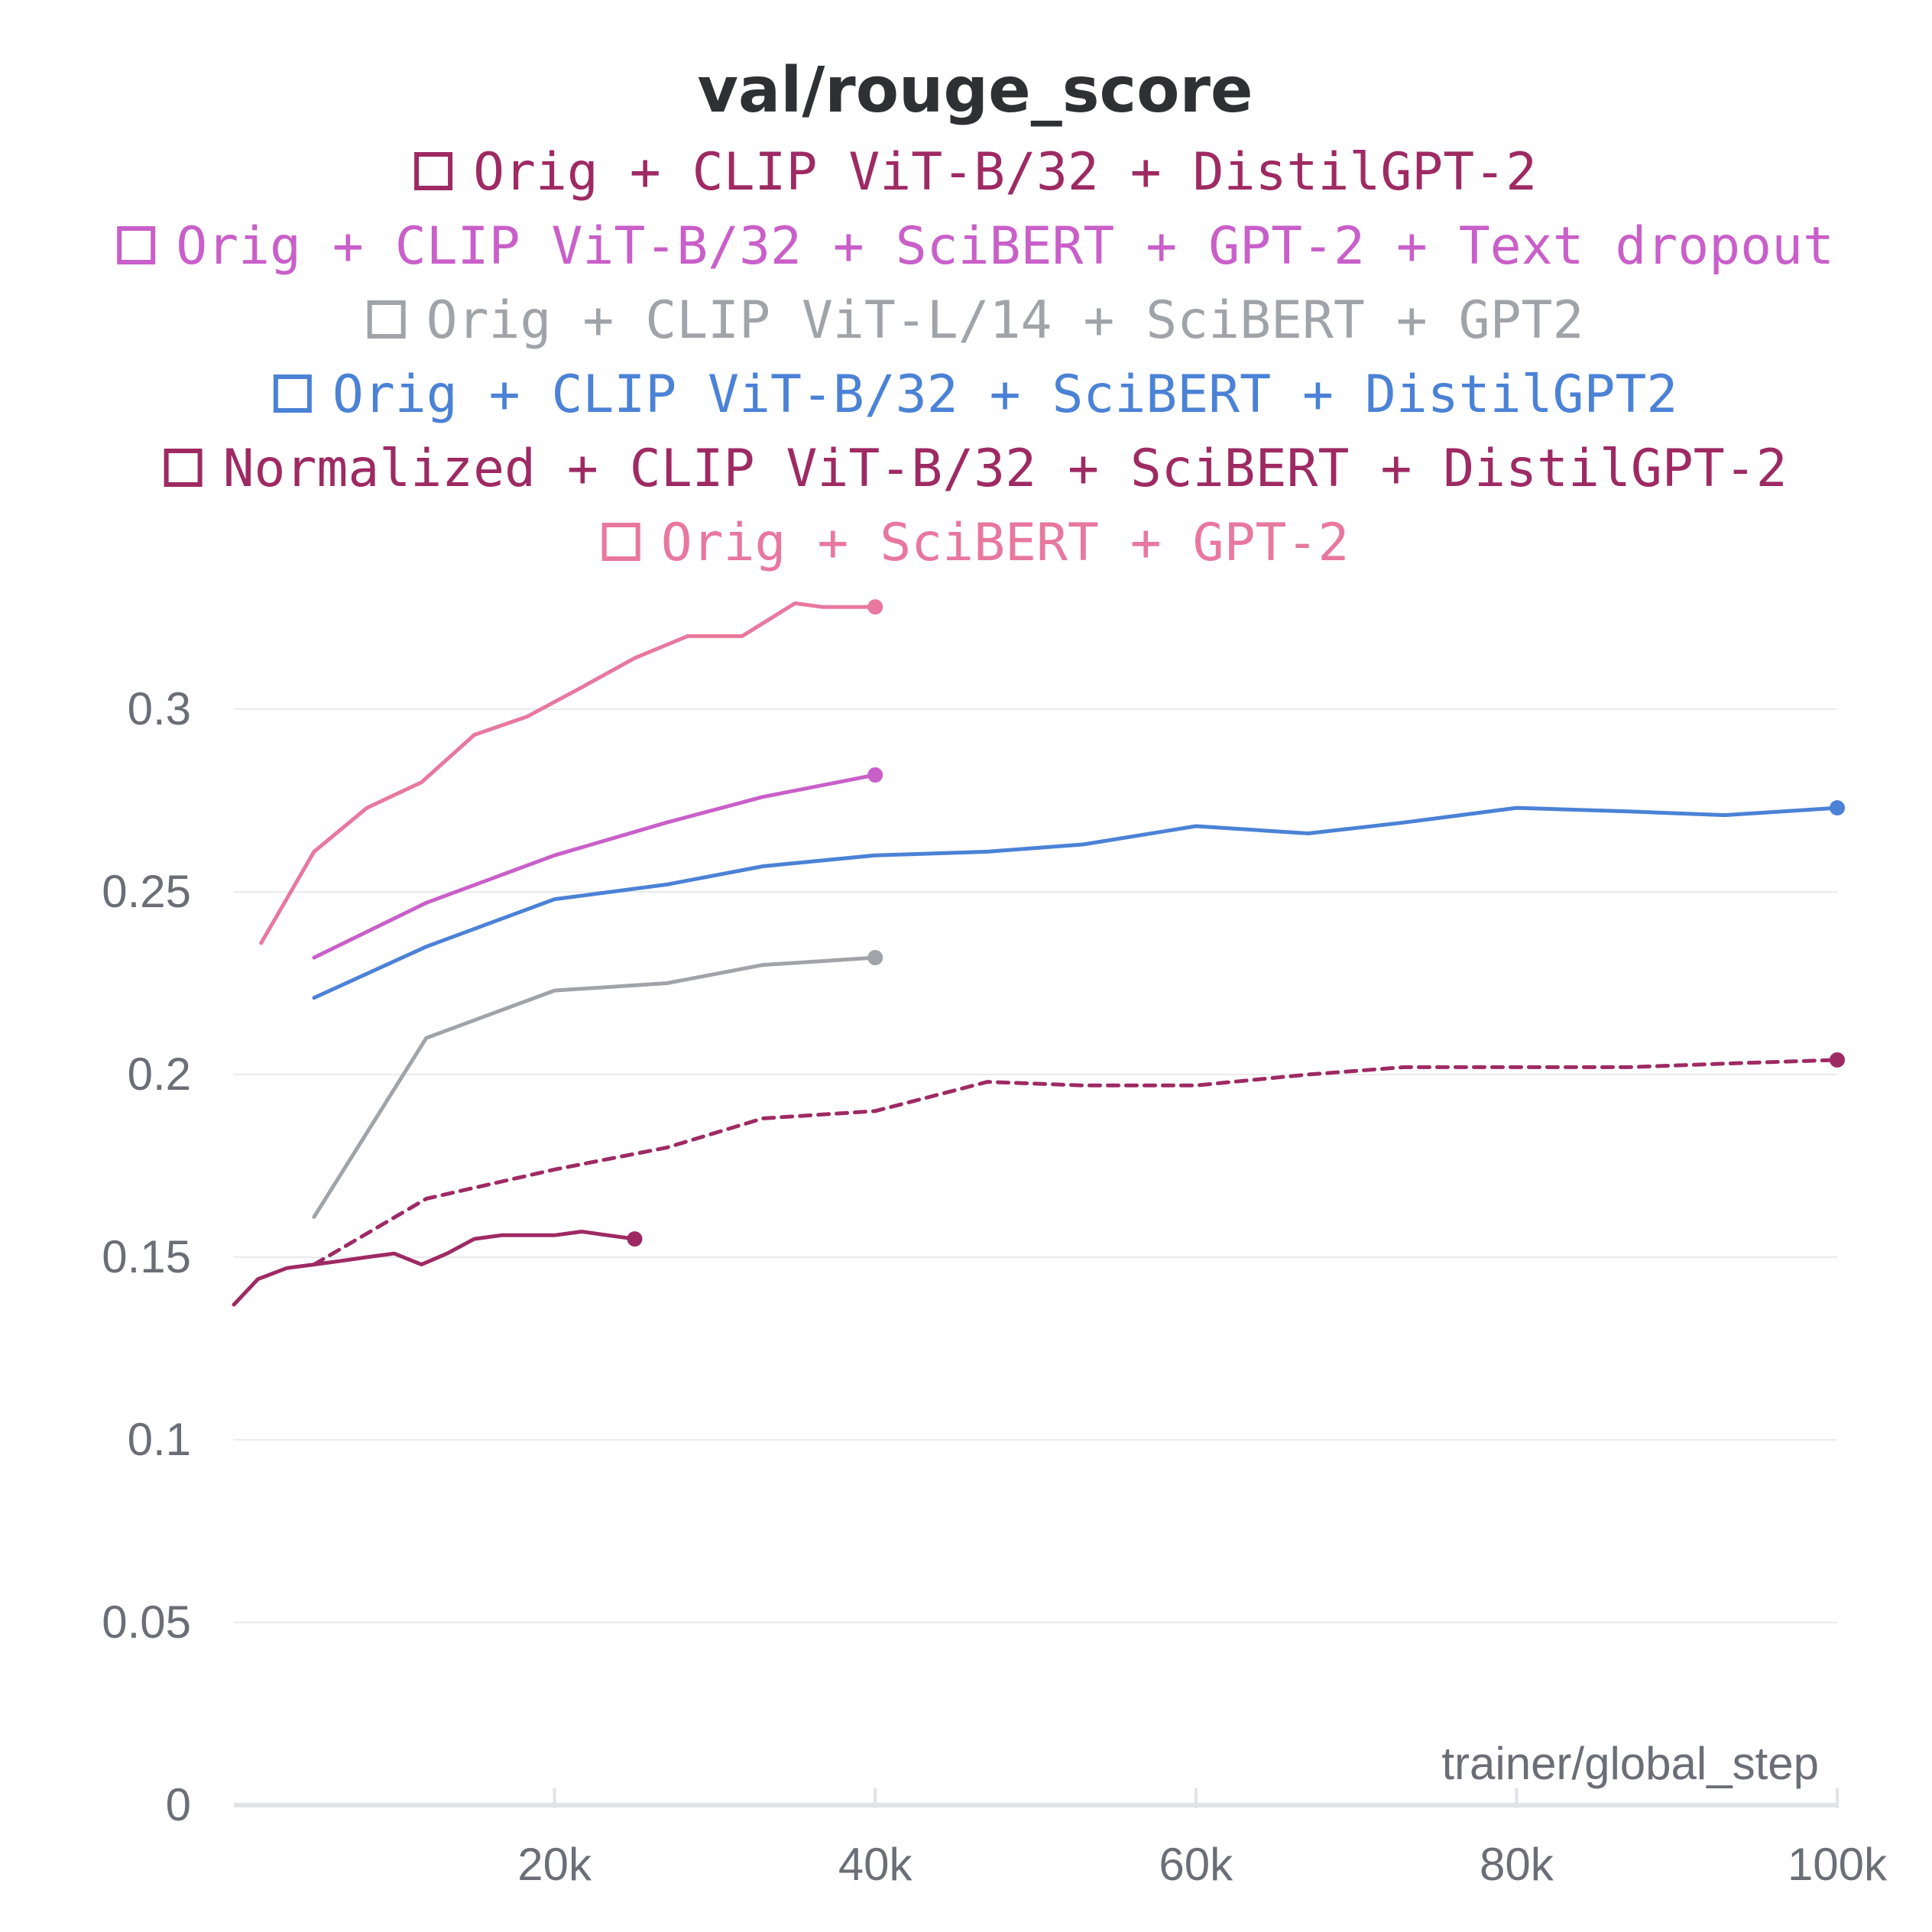  Describe the element at coordinates (146, 892) in the screenshot. I see `y-tick-label: 0.25` at that location.